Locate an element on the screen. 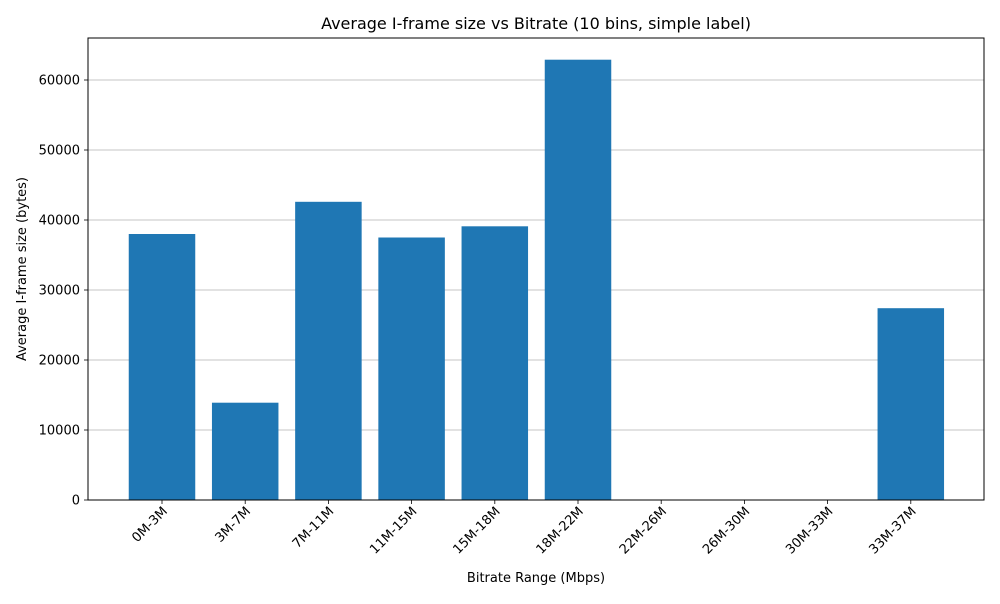  y-tick-label: 40000 is located at coordinates (59, 221).